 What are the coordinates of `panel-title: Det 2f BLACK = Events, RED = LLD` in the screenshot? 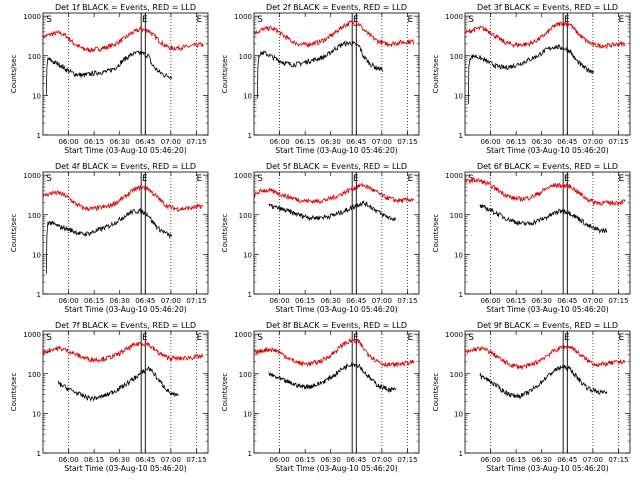 It's located at (336, 7).